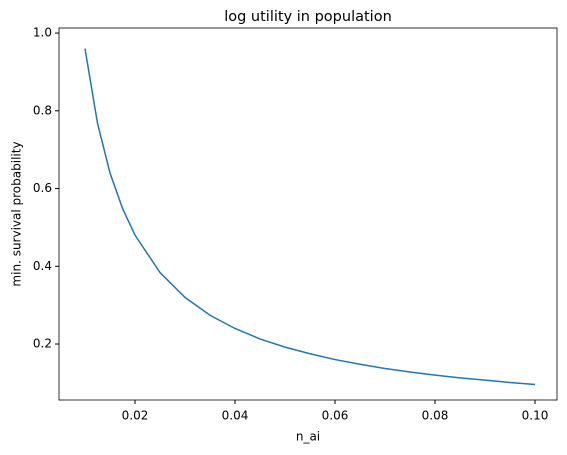 This screenshot has height=455, width=567. Describe the element at coordinates (535, 416) in the screenshot. I see `x-tick-label: 0.10` at that location.